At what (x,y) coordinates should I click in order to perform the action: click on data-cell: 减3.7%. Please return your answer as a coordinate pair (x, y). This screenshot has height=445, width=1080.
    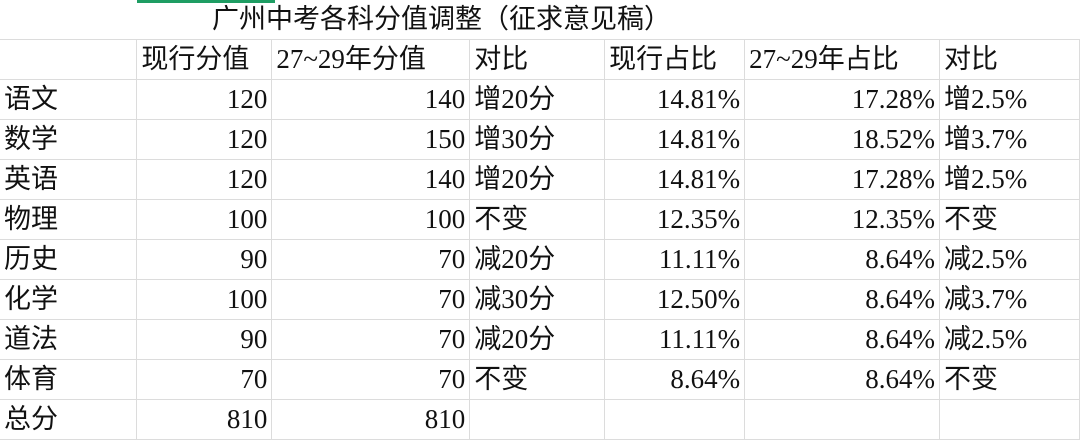
    Looking at the image, I should click on (1009, 299).